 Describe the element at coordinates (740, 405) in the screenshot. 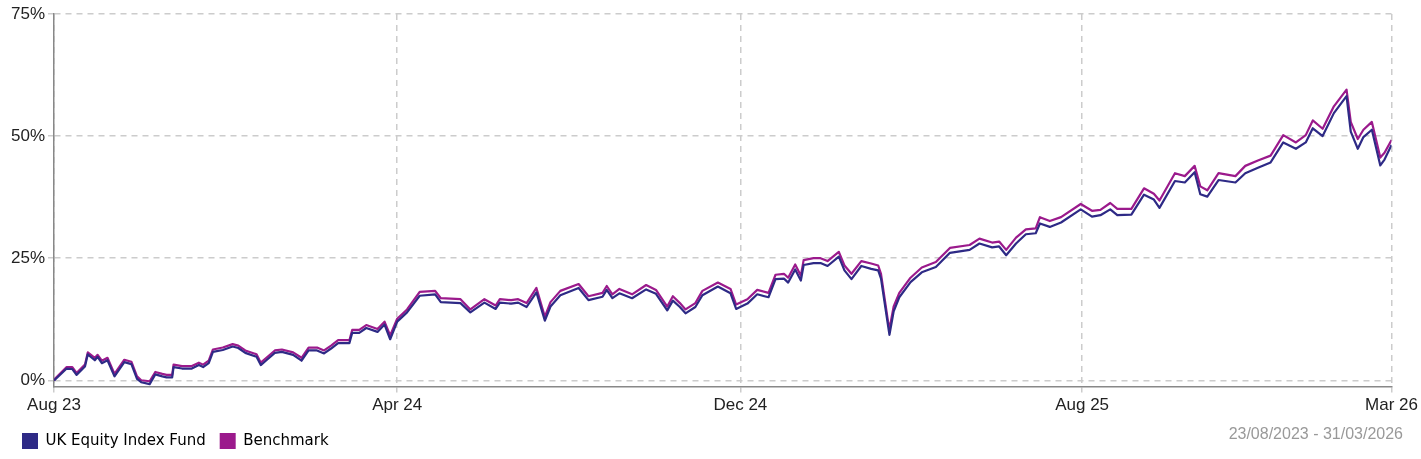

I see `x-tick-label: Dec 24` at that location.